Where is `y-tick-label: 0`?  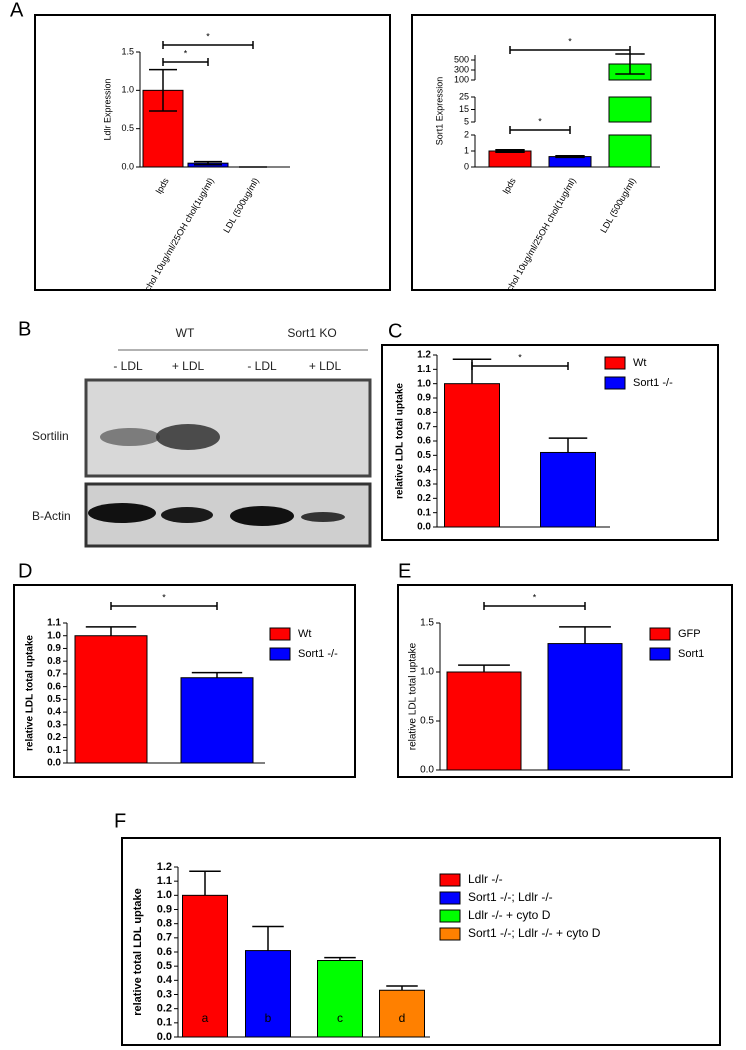
y-tick-label: 0 is located at coordinates (466, 166).